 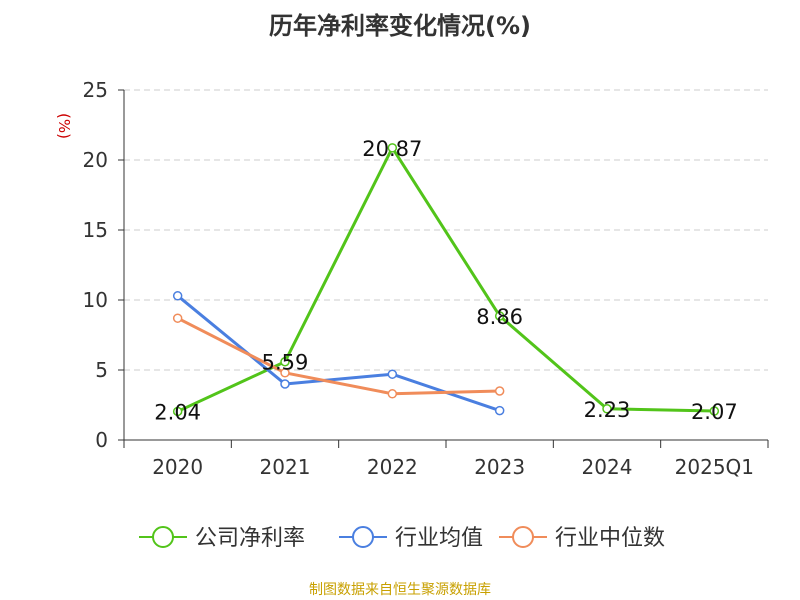 What do you see at coordinates (95, 300) in the screenshot?
I see `y-tick-label: 10` at bounding box center [95, 300].